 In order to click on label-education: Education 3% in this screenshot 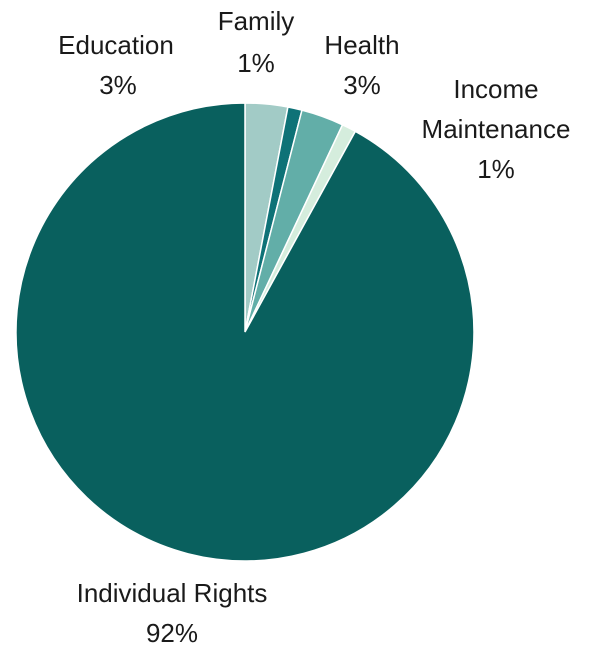, I will do `click(116, 65)`.